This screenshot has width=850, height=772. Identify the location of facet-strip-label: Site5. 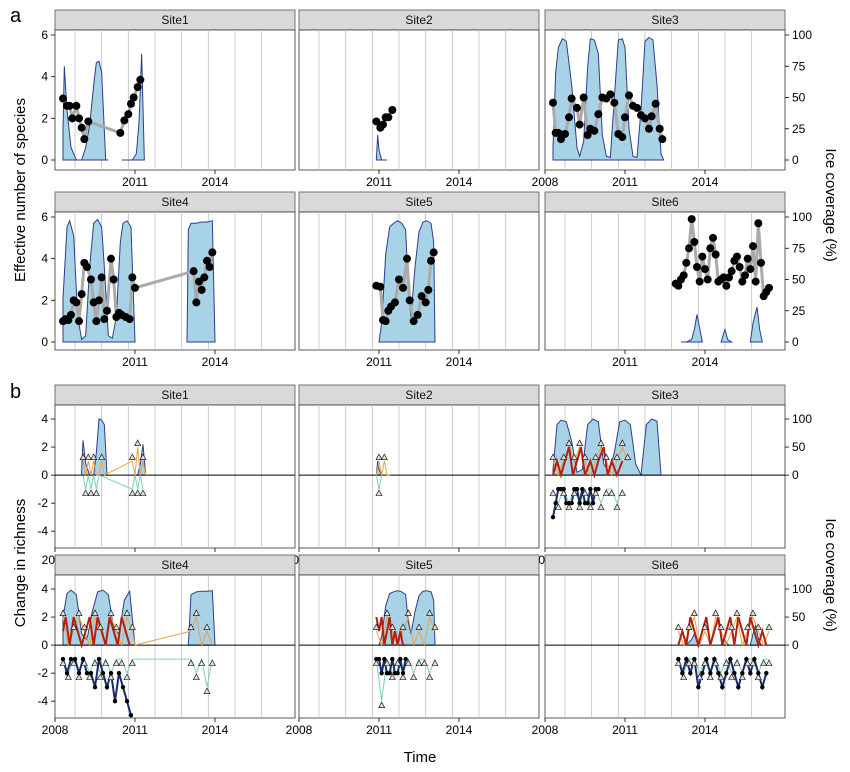
(419, 202).